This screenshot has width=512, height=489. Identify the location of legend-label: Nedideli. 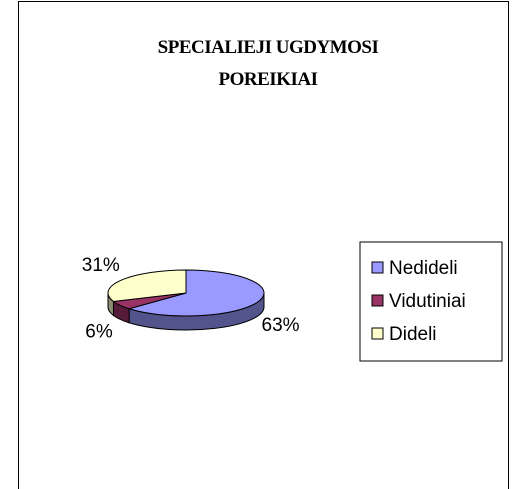
(423, 268).